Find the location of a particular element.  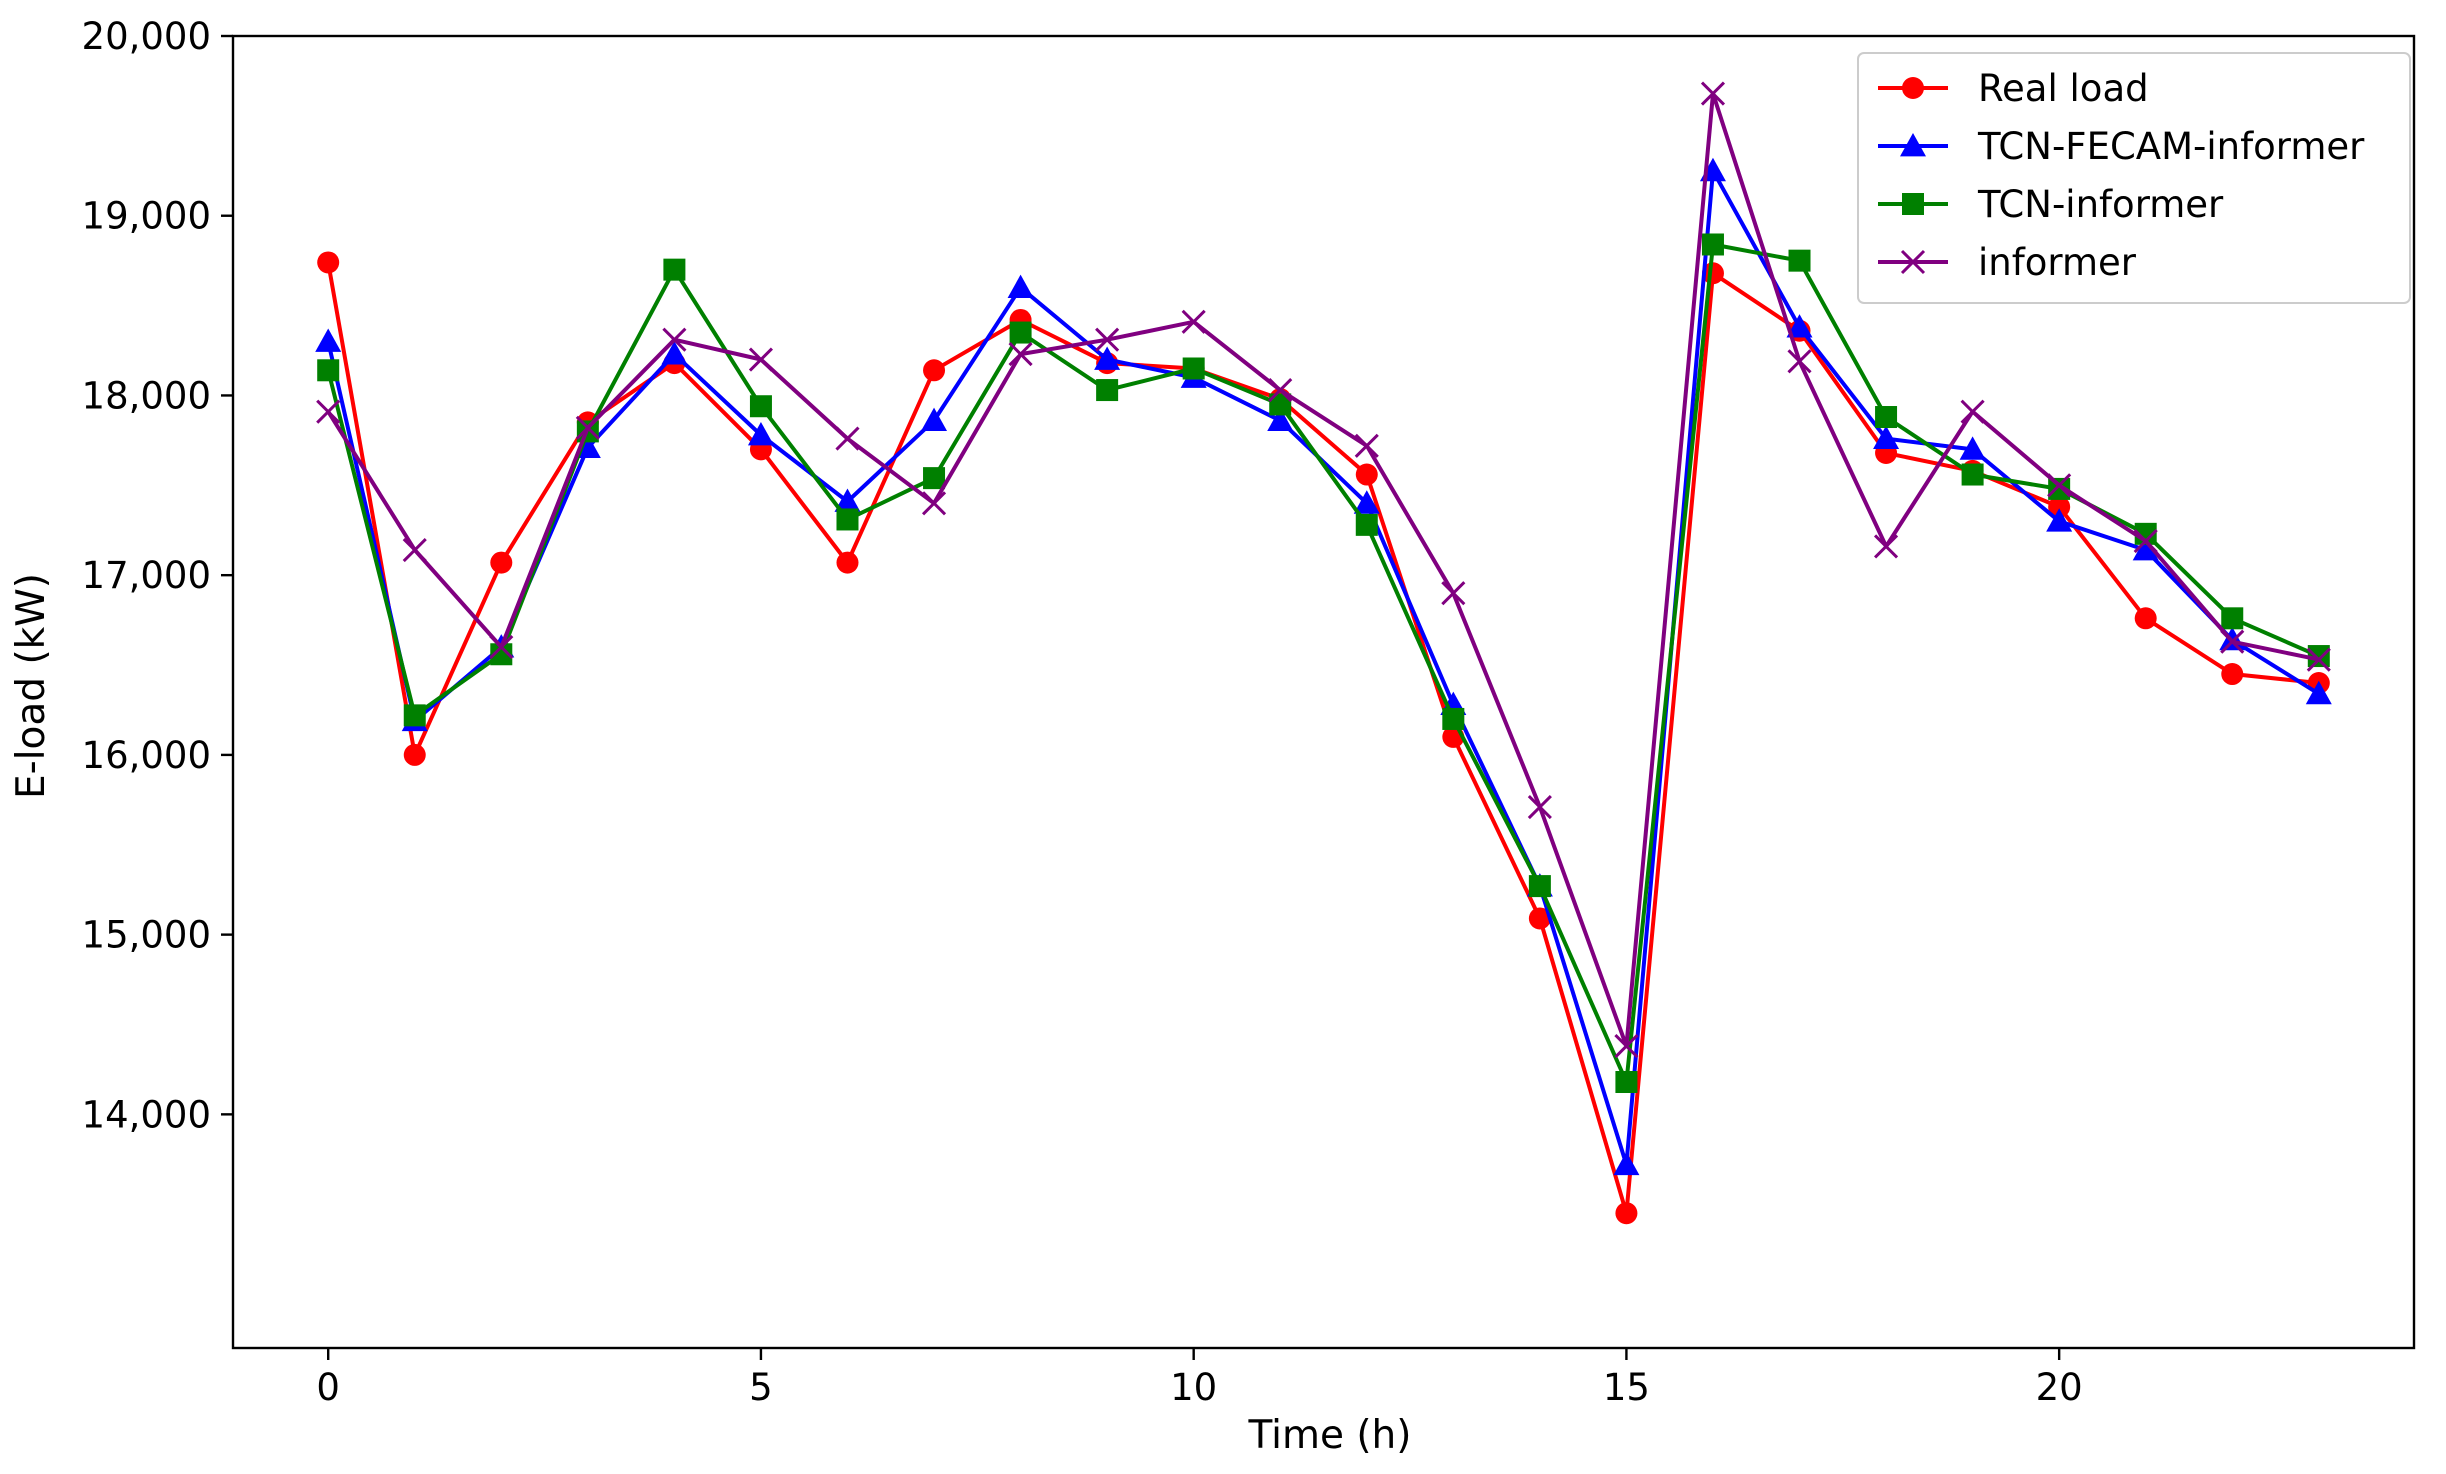

y-tick-label: 18,000 is located at coordinates (146, 395).